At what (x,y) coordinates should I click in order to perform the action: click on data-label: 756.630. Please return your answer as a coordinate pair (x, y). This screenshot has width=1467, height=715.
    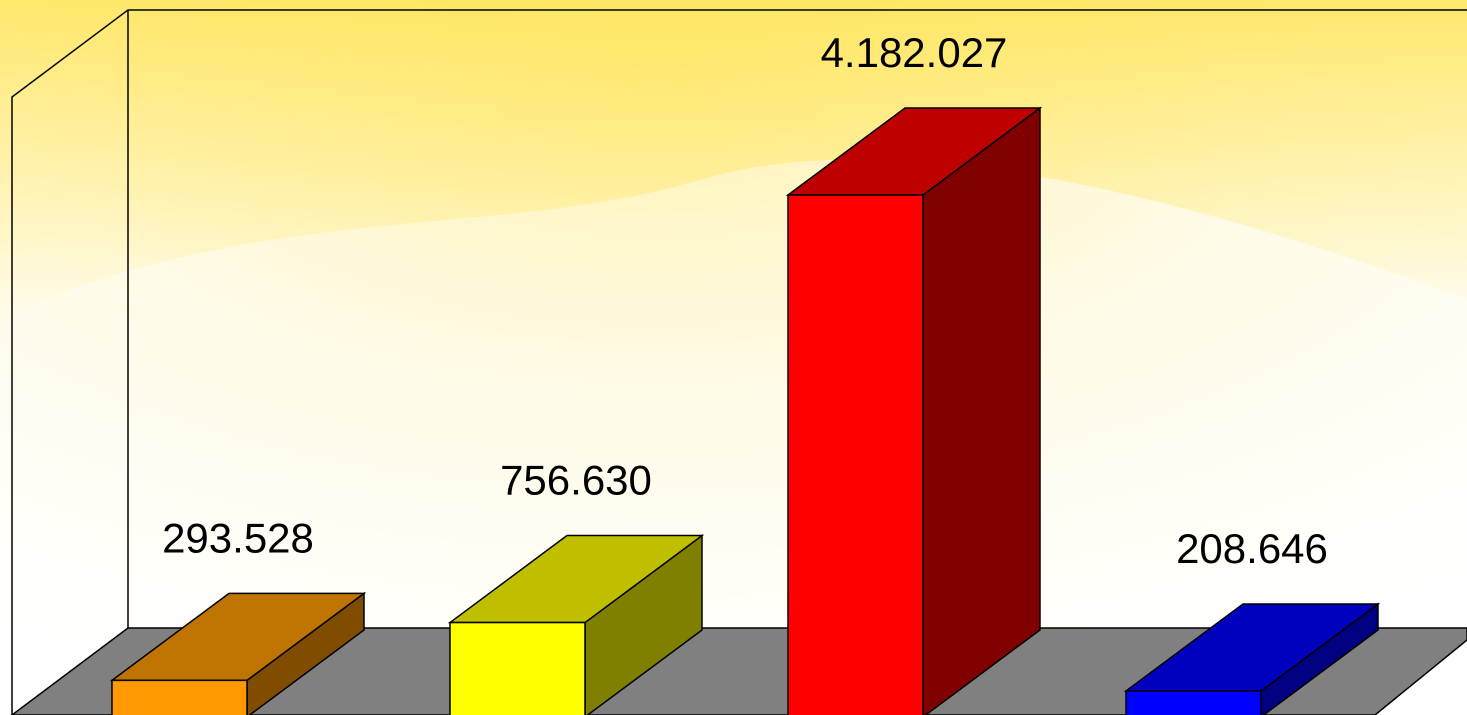
    Looking at the image, I should click on (576, 480).